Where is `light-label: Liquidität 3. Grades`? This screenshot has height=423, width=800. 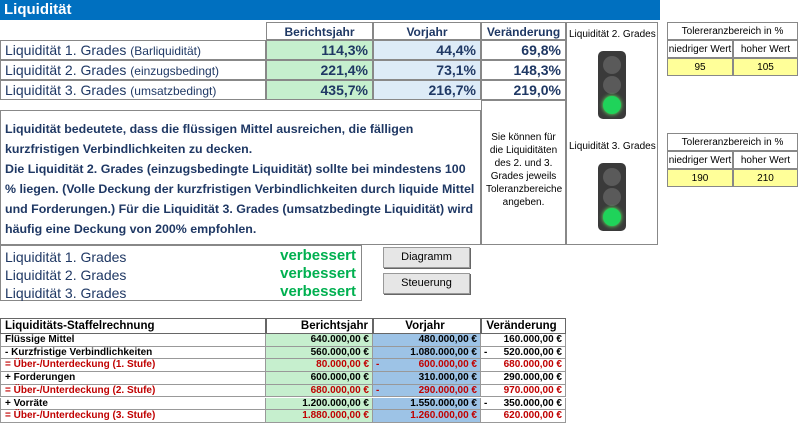
light-label: Liquidität 3. Grades is located at coordinates (612, 146).